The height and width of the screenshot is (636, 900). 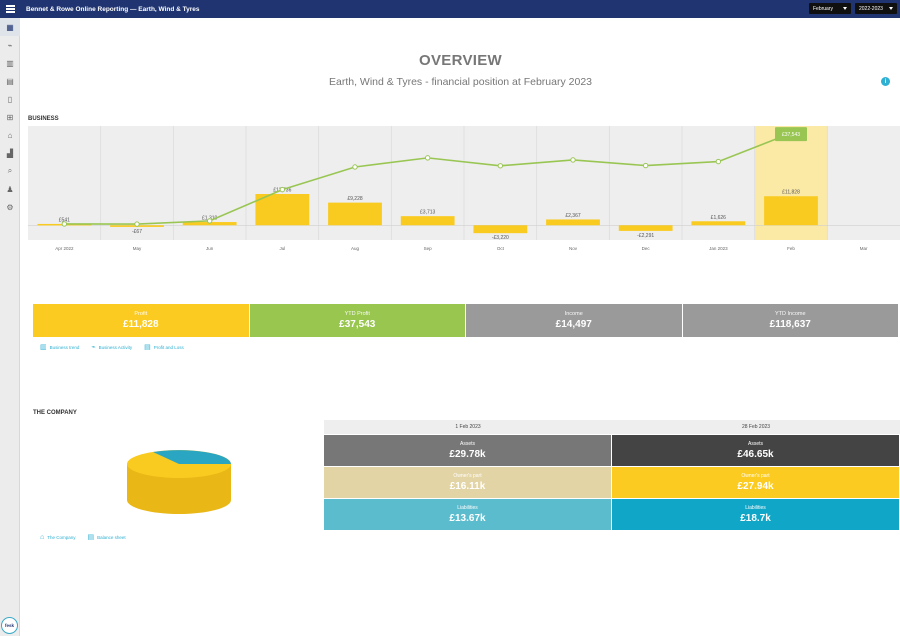 What do you see at coordinates (791, 135) in the screenshot?
I see `ytd-data-label: £37,543` at bounding box center [791, 135].